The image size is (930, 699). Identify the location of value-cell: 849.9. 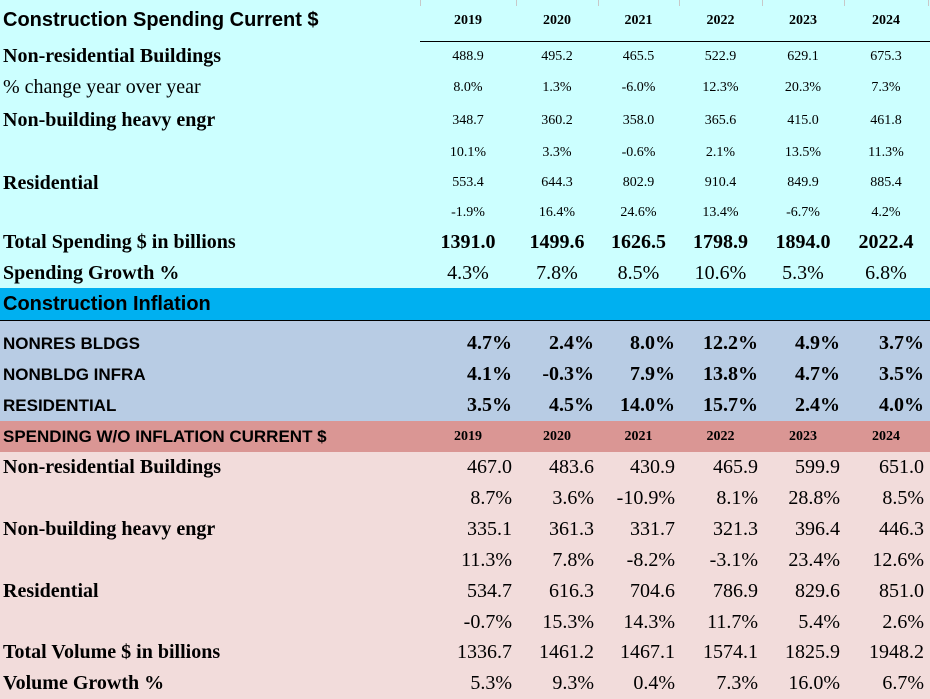
(803, 182).